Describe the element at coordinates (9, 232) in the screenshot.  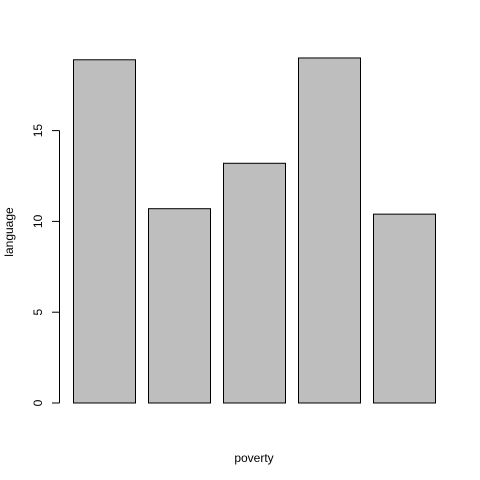
I see `y-axis-label: language` at that location.